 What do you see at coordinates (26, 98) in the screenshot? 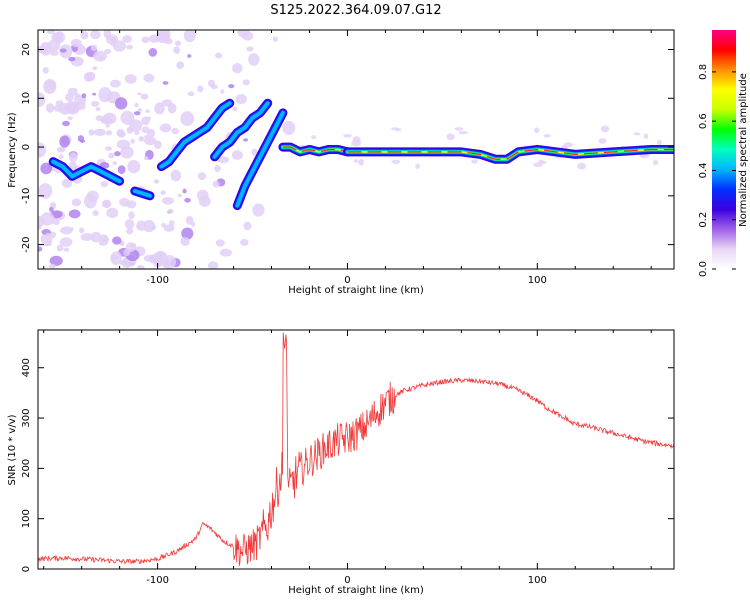
I see `spectrogram-y-tick-label: 10` at bounding box center [26, 98].